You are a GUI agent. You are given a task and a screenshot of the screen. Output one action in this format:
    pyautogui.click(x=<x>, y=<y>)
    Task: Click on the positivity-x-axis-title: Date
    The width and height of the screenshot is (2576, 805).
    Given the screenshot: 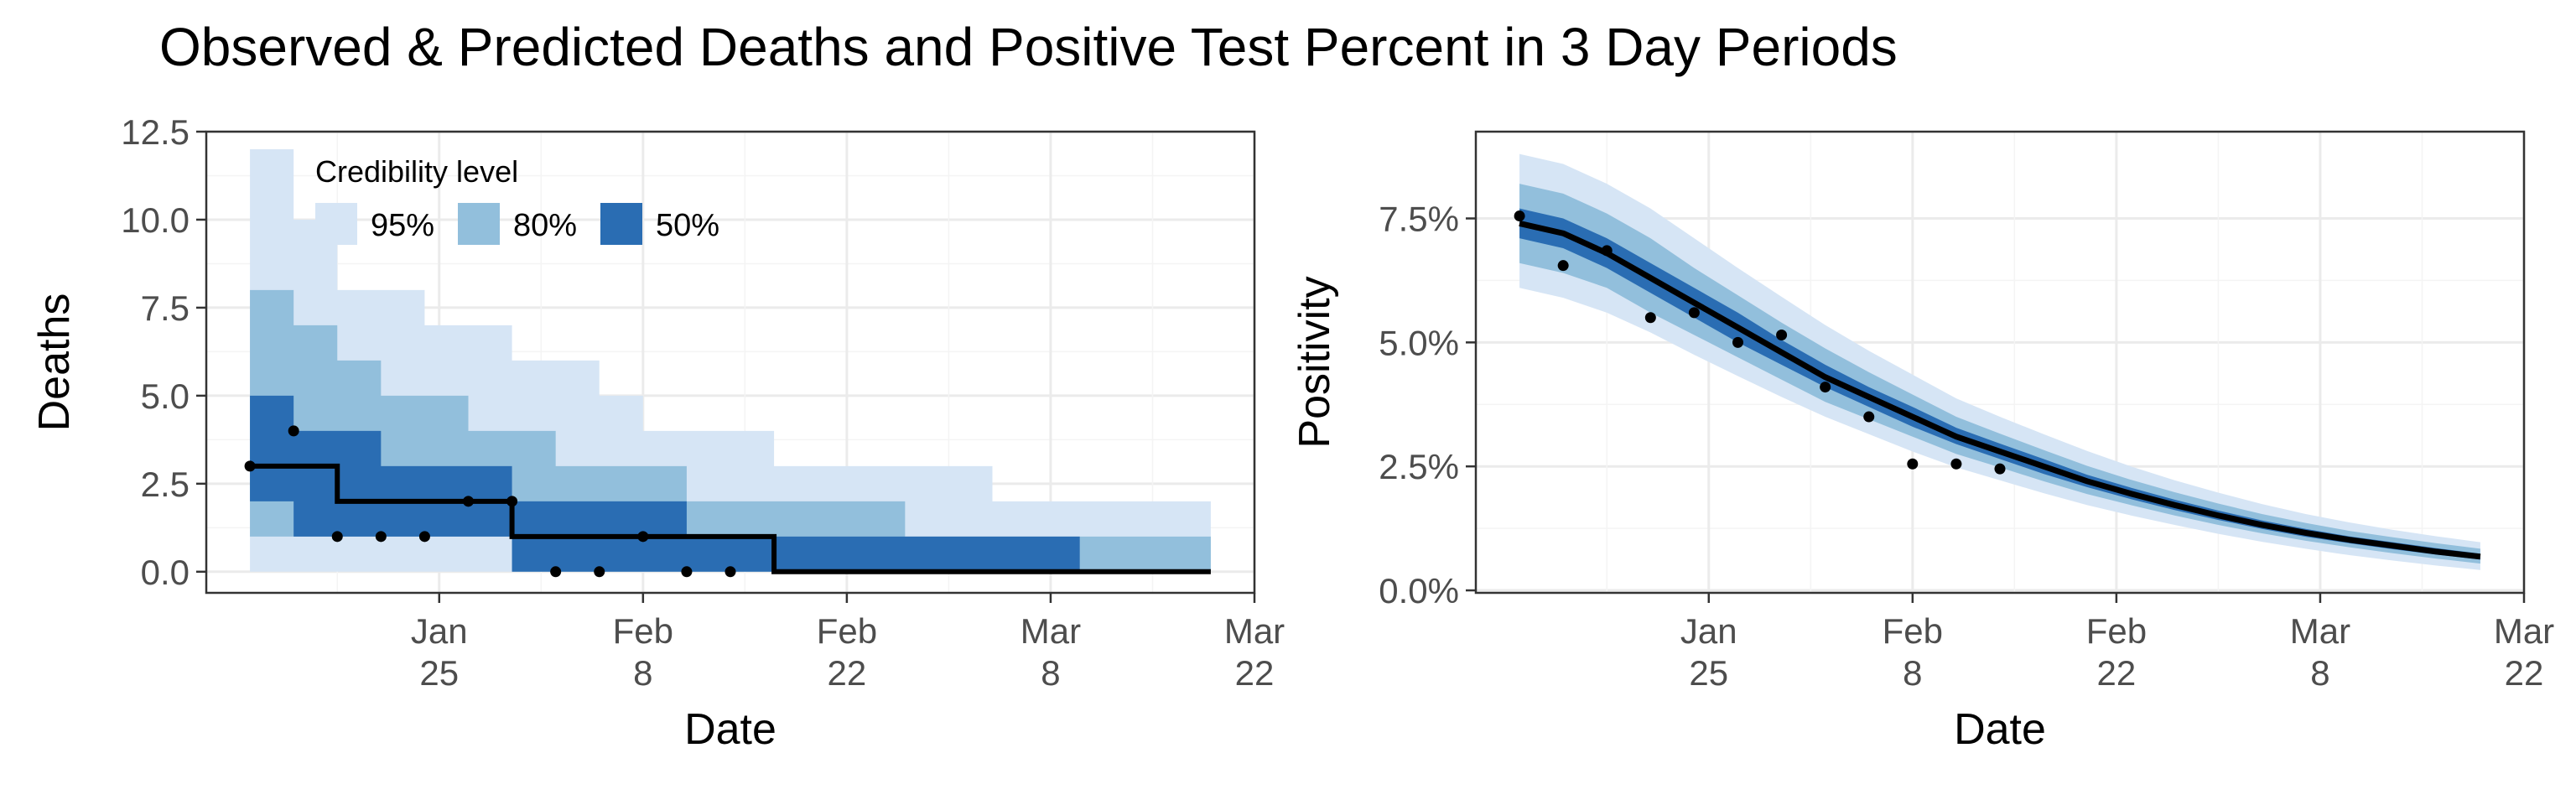 What is the action you would take?
    pyautogui.click(x=2000, y=729)
    